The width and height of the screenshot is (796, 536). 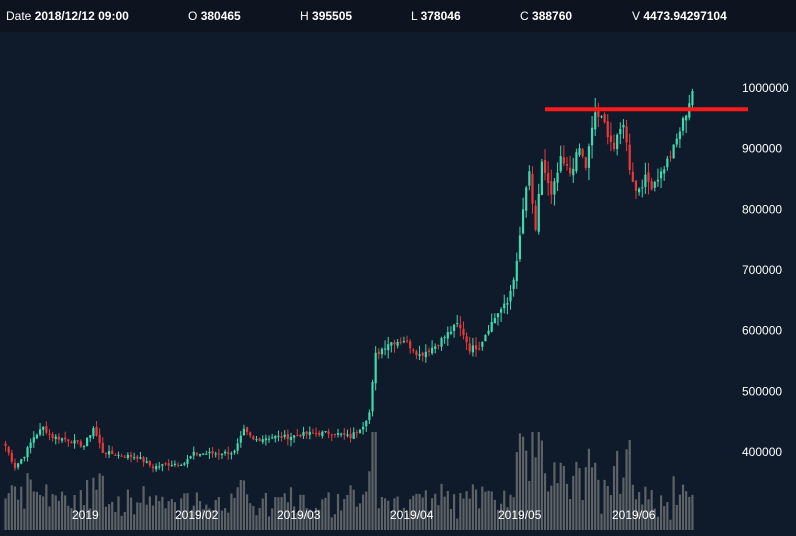 What do you see at coordinates (304, 16) in the screenshot?
I see `high-label: H` at bounding box center [304, 16].